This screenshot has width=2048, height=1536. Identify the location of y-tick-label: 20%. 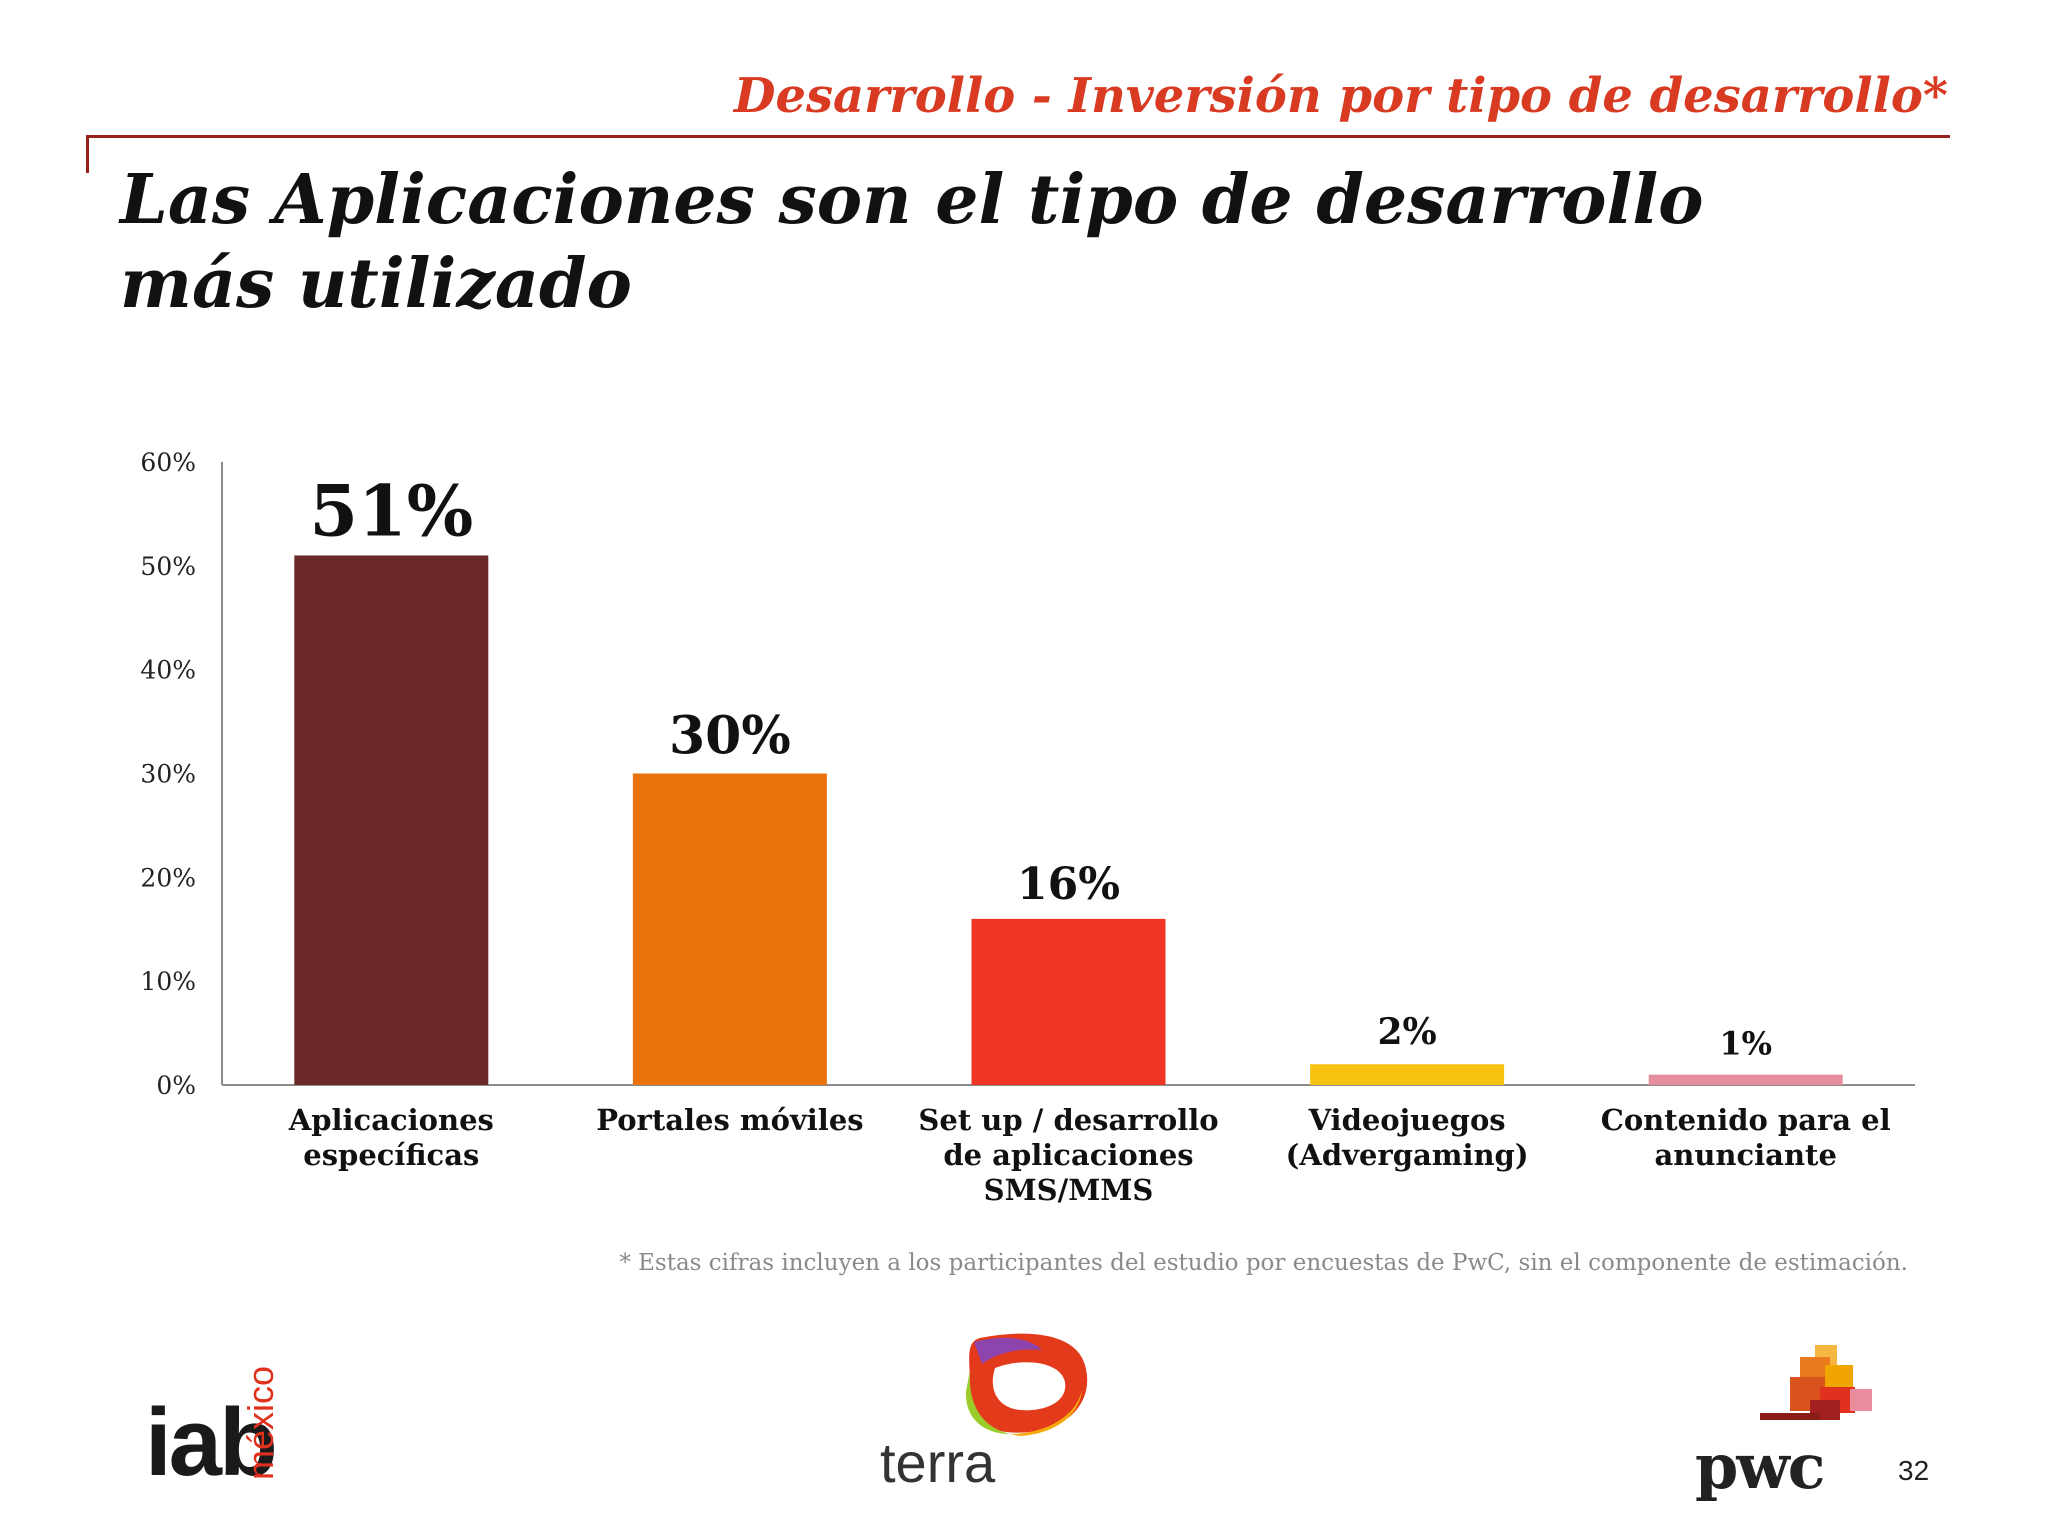
(168, 877).